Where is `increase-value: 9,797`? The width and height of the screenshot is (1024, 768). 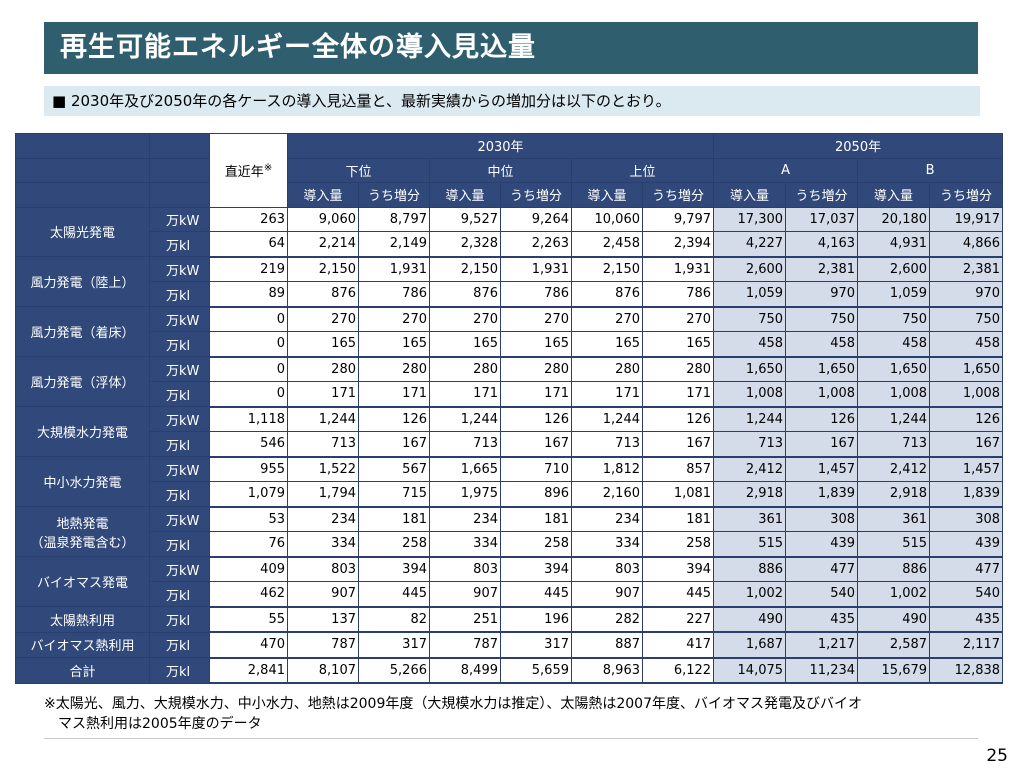 increase-value: 9,797 is located at coordinates (678, 219).